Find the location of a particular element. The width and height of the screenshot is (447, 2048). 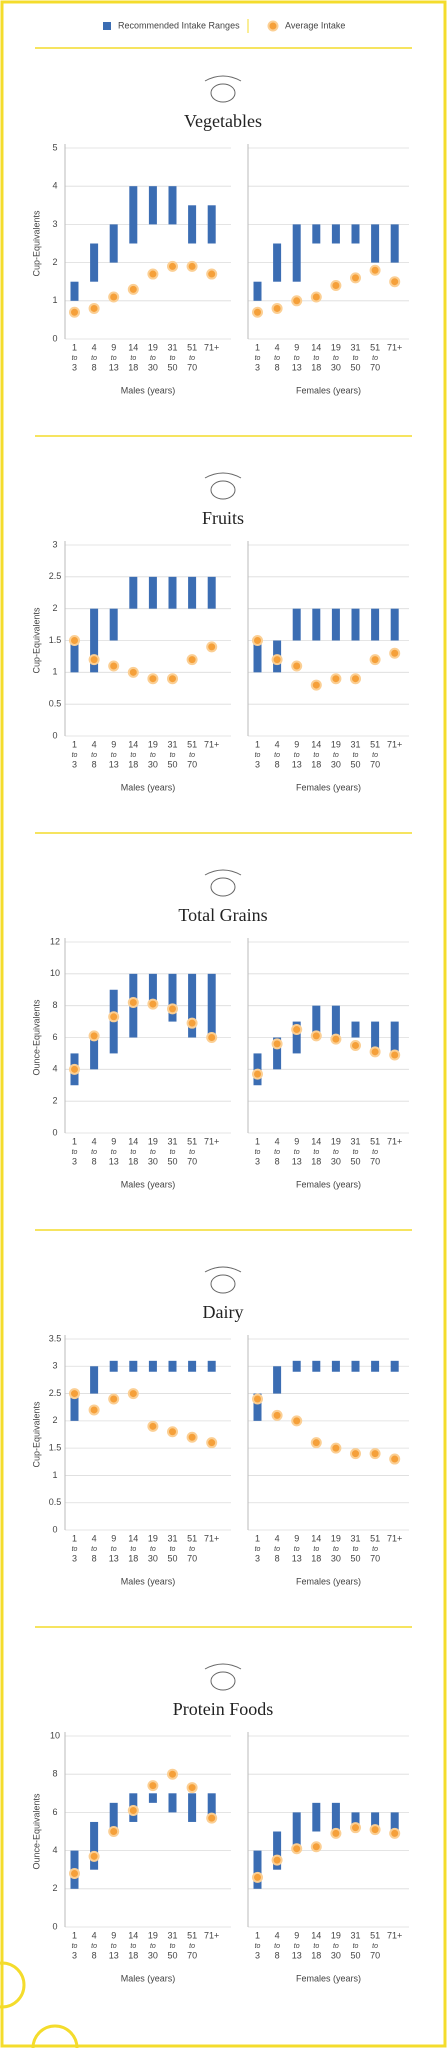

y-tick-label: 5 is located at coordinates (54, 147).